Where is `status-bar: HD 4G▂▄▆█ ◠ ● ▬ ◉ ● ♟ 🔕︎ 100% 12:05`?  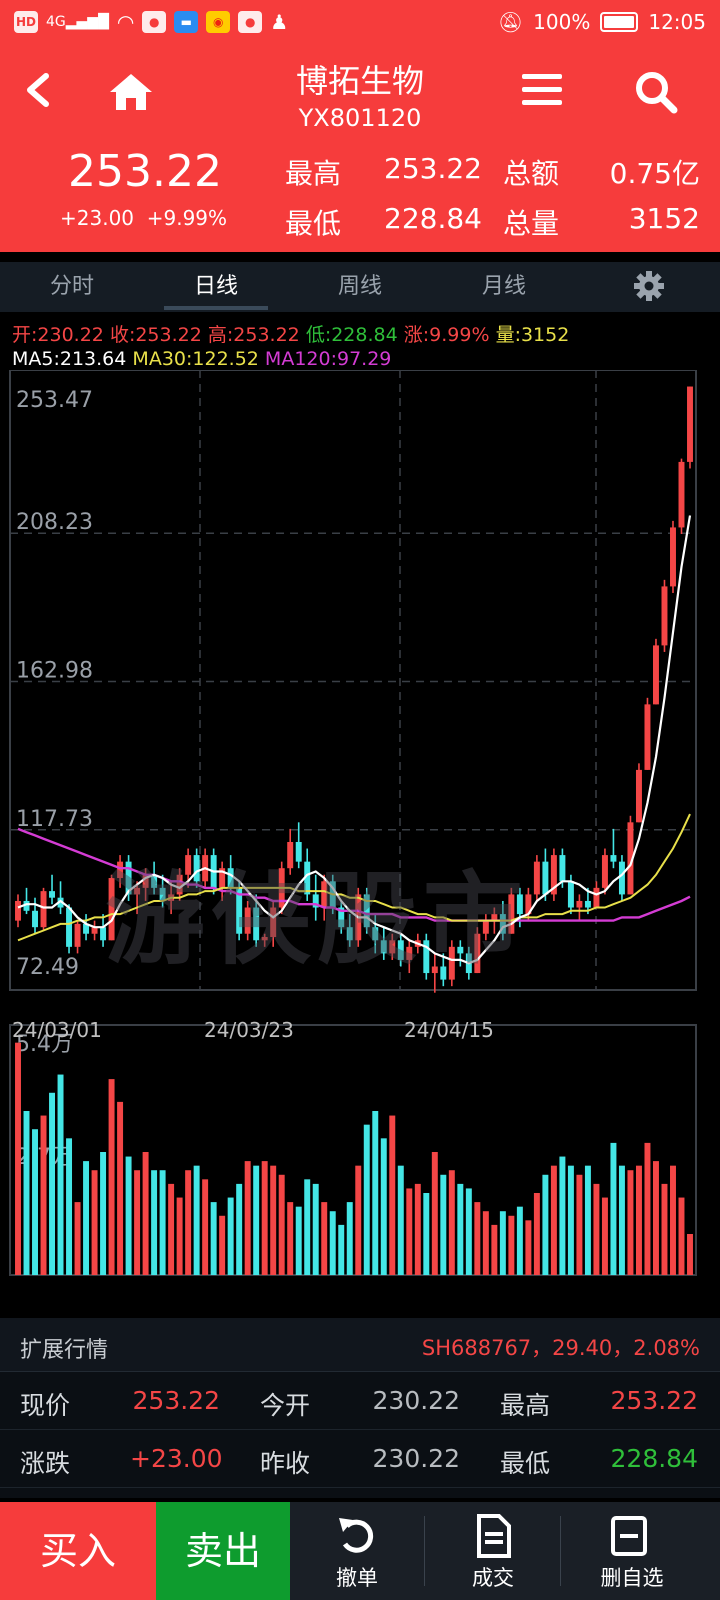 status-bar: HD 4G▂▄▆█ ◠ ● ▬ ◉ ● ♟ 🔕︎ 100% 12:05 is located at coordinates (360, 24).